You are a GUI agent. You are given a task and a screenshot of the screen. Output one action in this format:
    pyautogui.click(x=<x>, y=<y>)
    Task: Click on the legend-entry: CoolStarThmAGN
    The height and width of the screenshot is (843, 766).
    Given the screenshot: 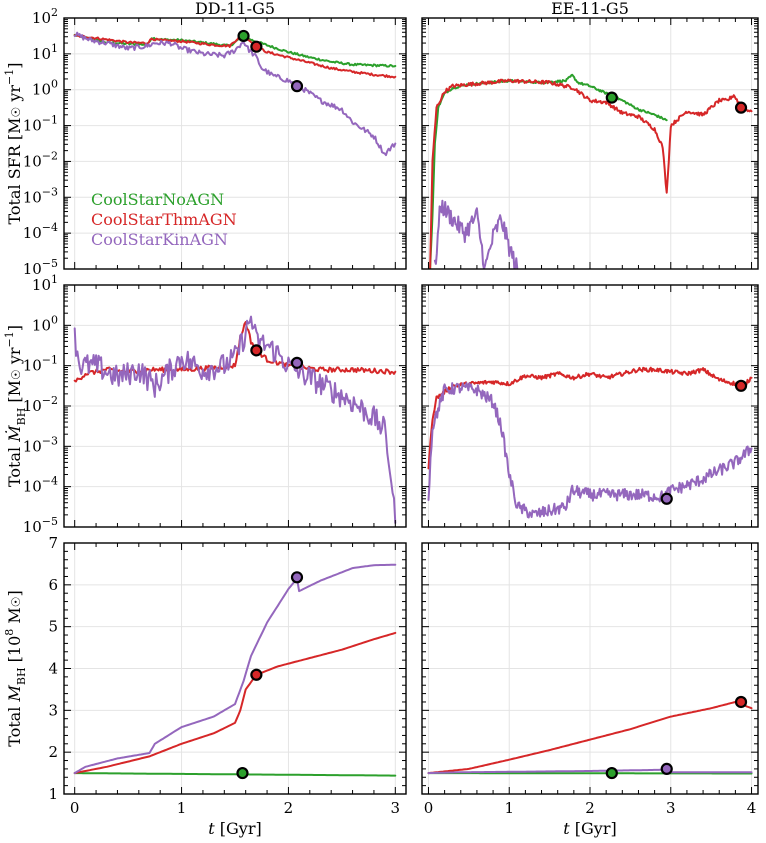 What is the action you would take?
    pyautogui.click(x=164, y=219)
    